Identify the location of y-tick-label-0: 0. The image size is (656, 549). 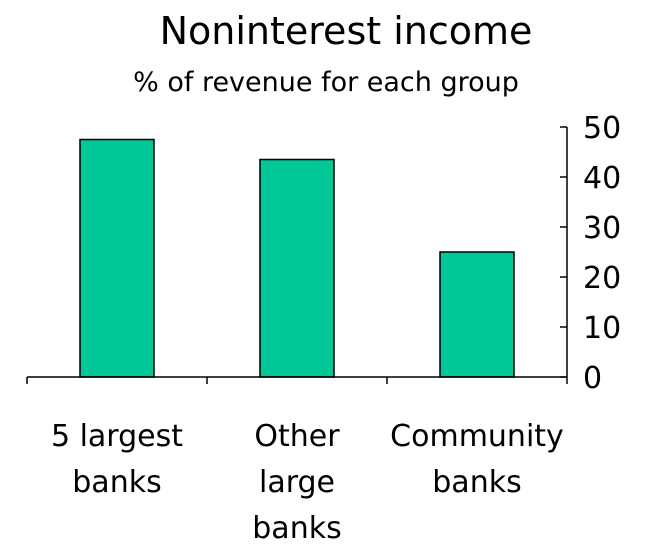
(592, 378).